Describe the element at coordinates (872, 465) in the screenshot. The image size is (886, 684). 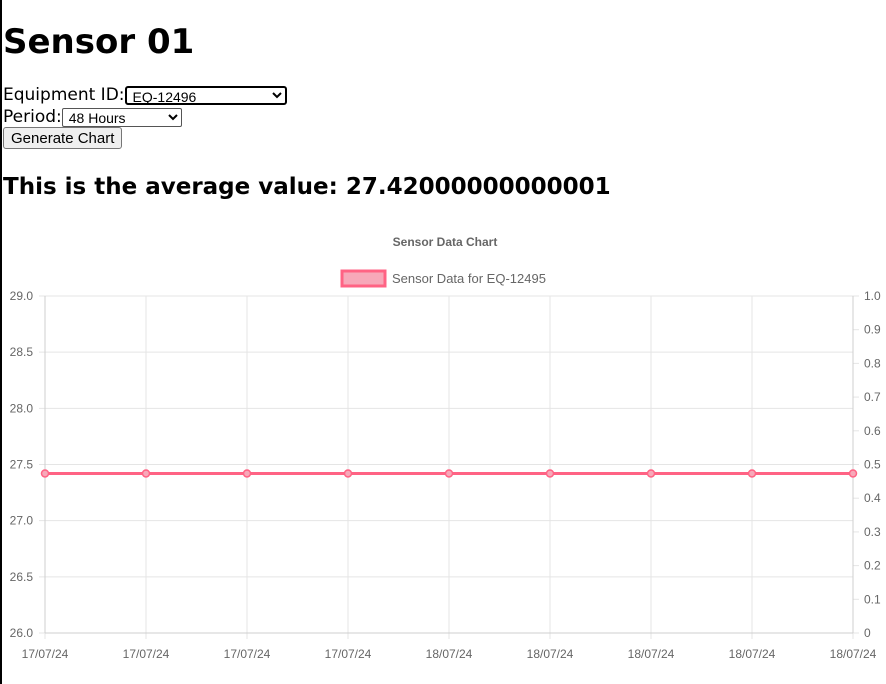
I see `y2-tick-label: 0.5` at that location.